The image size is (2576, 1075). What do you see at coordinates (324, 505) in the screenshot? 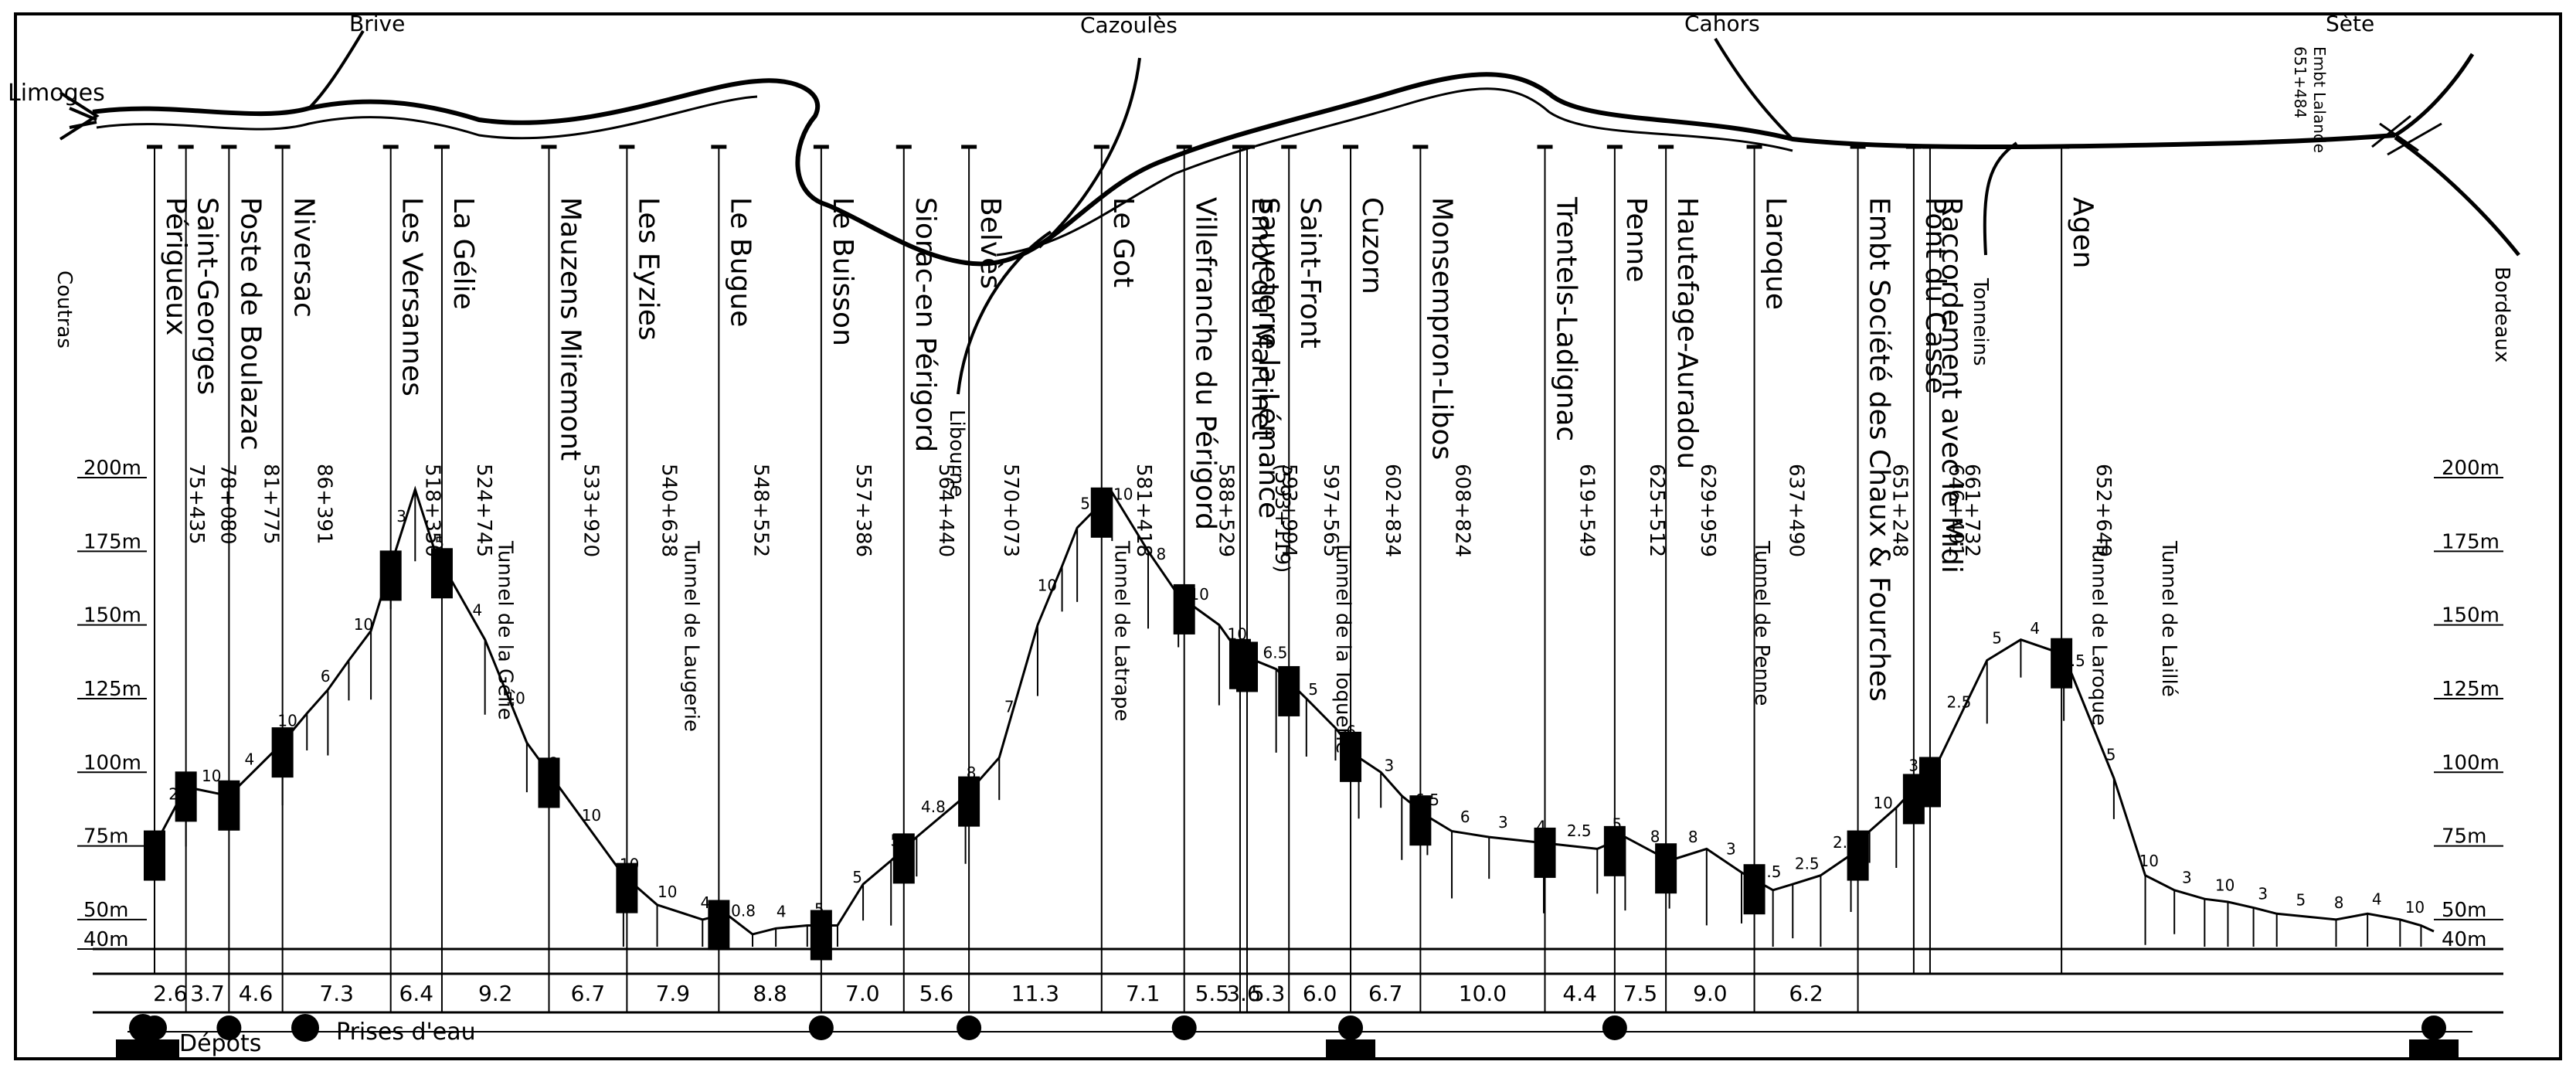
I see `station-km: 86+391` at bounding box center [324, 505].